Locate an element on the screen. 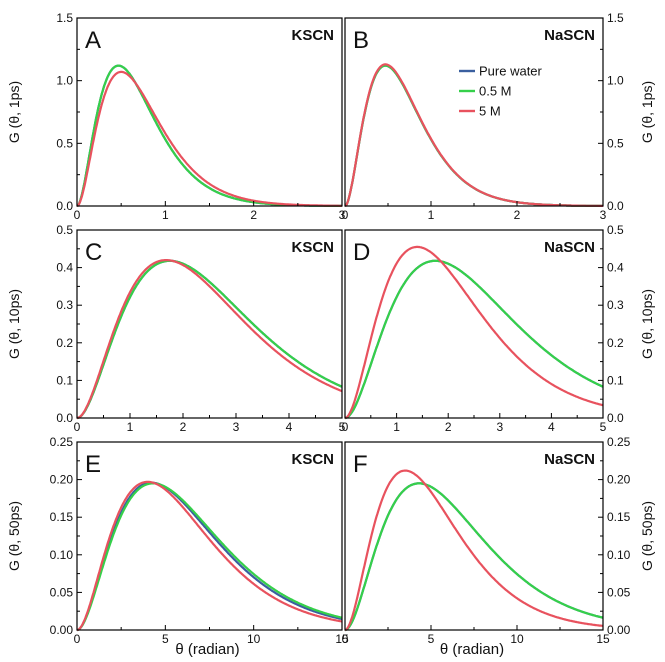  y-tick-label: 0.25 is located at coordinates (62, 442).